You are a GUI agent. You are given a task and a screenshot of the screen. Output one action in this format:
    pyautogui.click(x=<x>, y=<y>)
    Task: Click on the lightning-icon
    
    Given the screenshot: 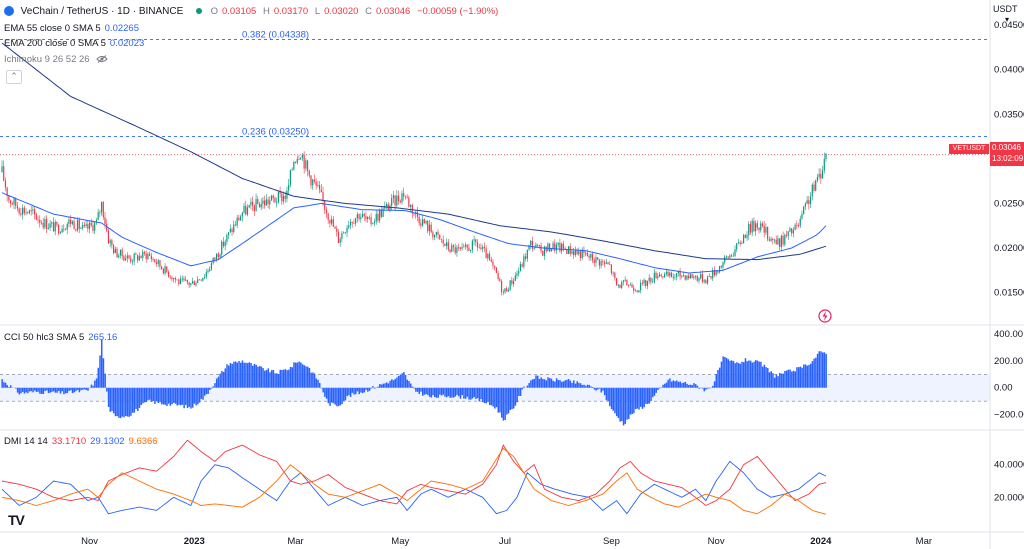 What is the action you would take?
    pyautogui.click(x=825, y=316)
    